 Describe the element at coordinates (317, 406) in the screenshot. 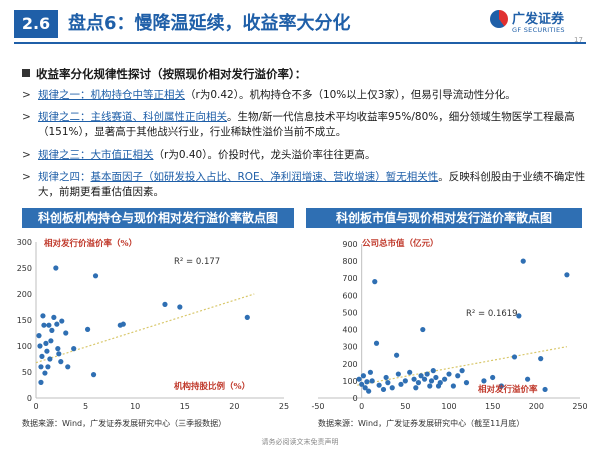

I see `x-tick-label: -50` at that location.